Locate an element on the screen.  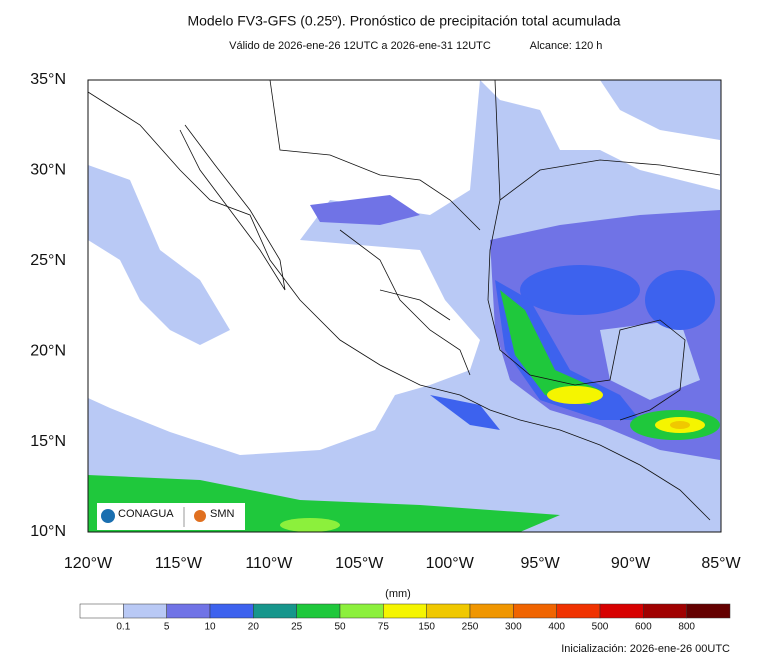
lon-label: 115°W is located at coordinates (179, 563).